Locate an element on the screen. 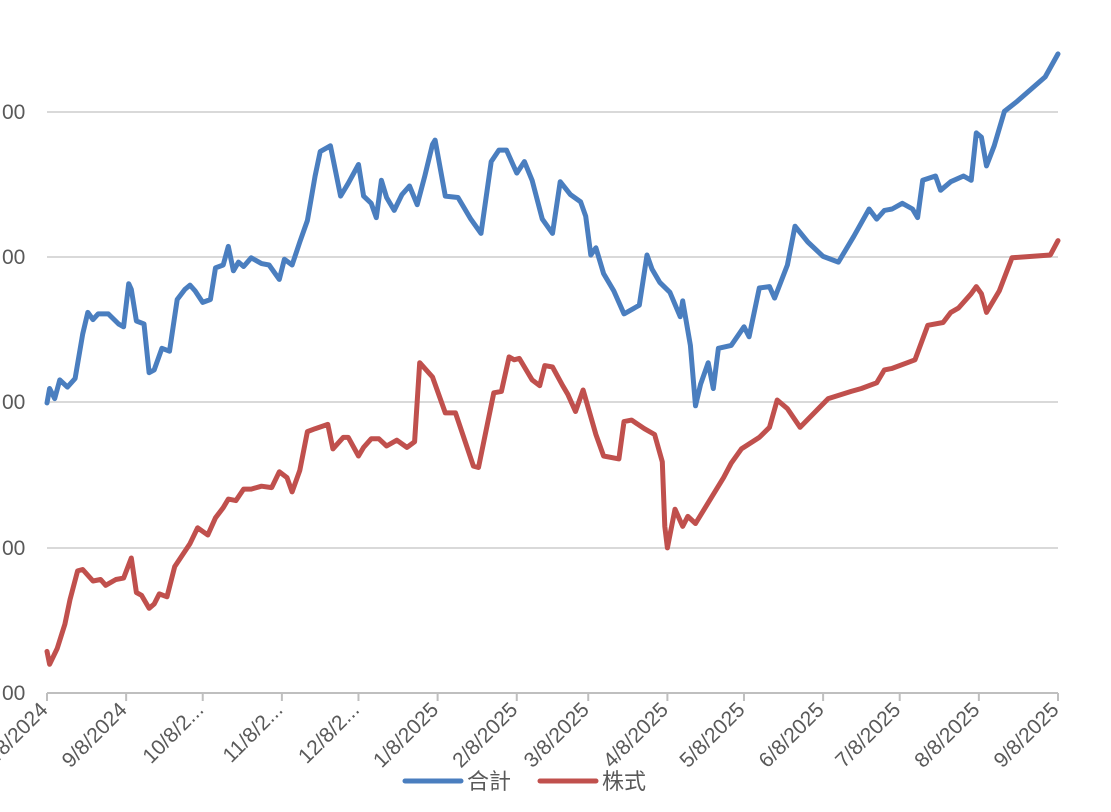  legend-label: 株式 is located at coordinates (624, 782).